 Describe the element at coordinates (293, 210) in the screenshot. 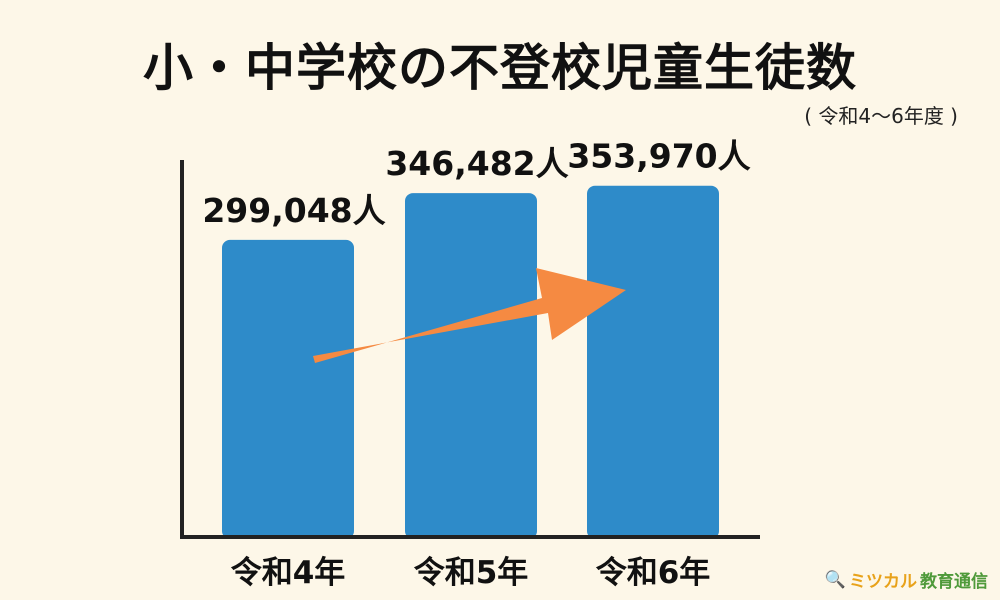

I see `value-label-1: 299,048人` at that location.